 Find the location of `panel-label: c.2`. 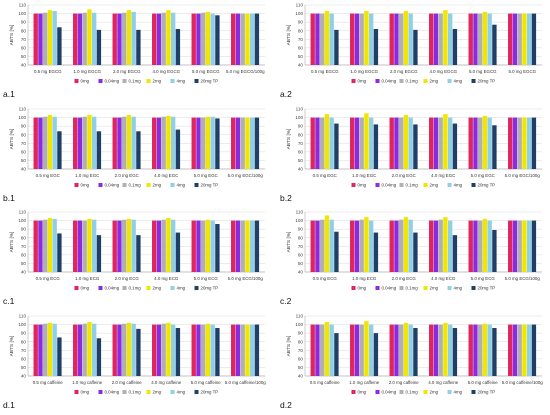

panel-label: c.2 is located at coordinates (286, 301).